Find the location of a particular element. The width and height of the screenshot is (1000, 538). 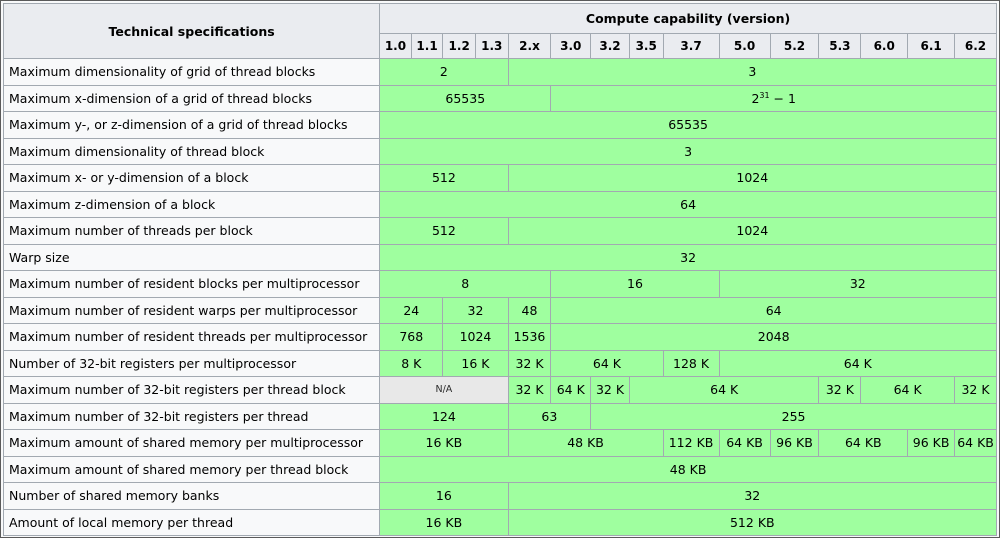

table-row: Maximum dimensionality of thread block 3 is located at coordinates (499, 151).